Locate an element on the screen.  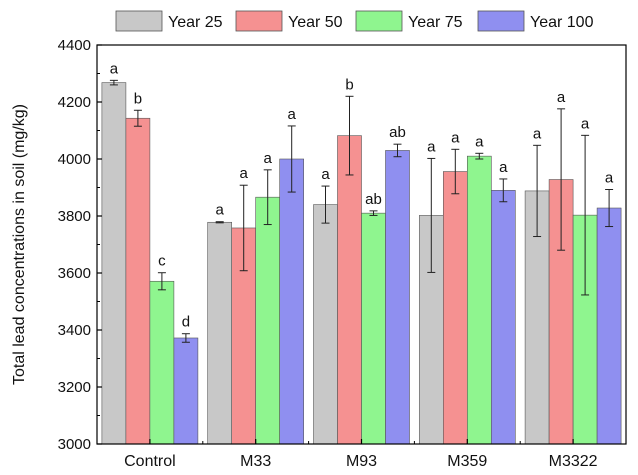
y-tick-label: 4000 is located at coordinates (74, 159).